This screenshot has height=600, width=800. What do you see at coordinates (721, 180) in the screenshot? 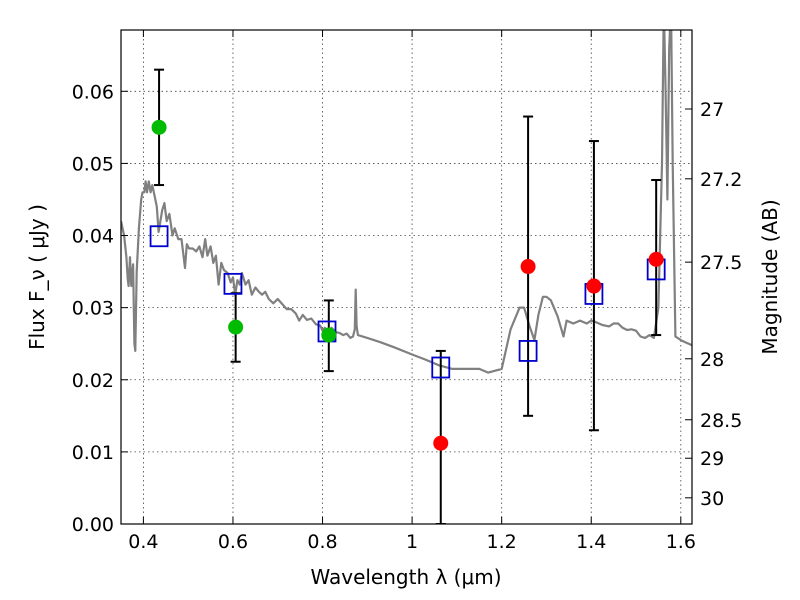
I see `y2-tick-label: 27.2` at bounding box center [721, 180].